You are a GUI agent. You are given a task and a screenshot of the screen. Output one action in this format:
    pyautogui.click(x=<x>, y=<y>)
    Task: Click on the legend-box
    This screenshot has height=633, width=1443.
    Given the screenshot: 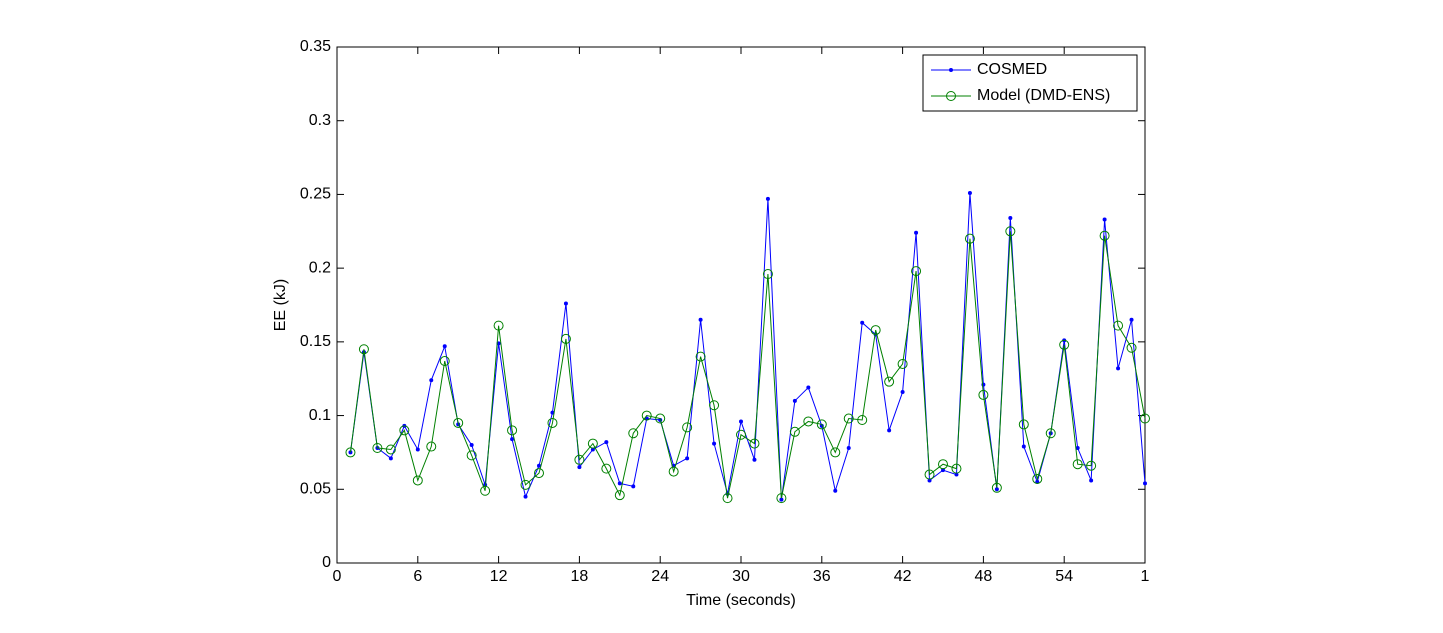 What is the action you would take?
    pyautogui.click(x=1030, y=83)
    